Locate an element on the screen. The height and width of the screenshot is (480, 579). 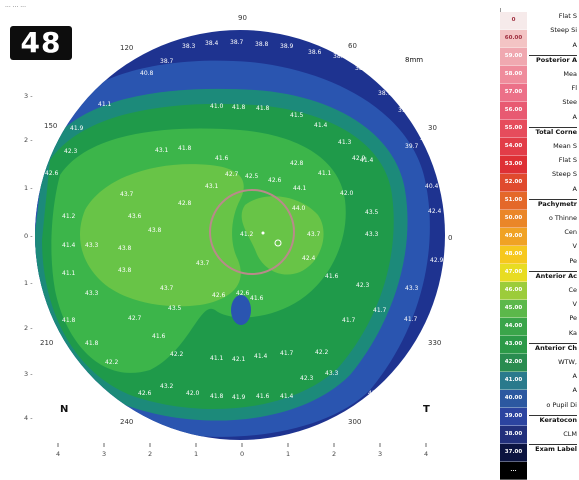
scale-label: 8mm is located at coordinates (414, 60).